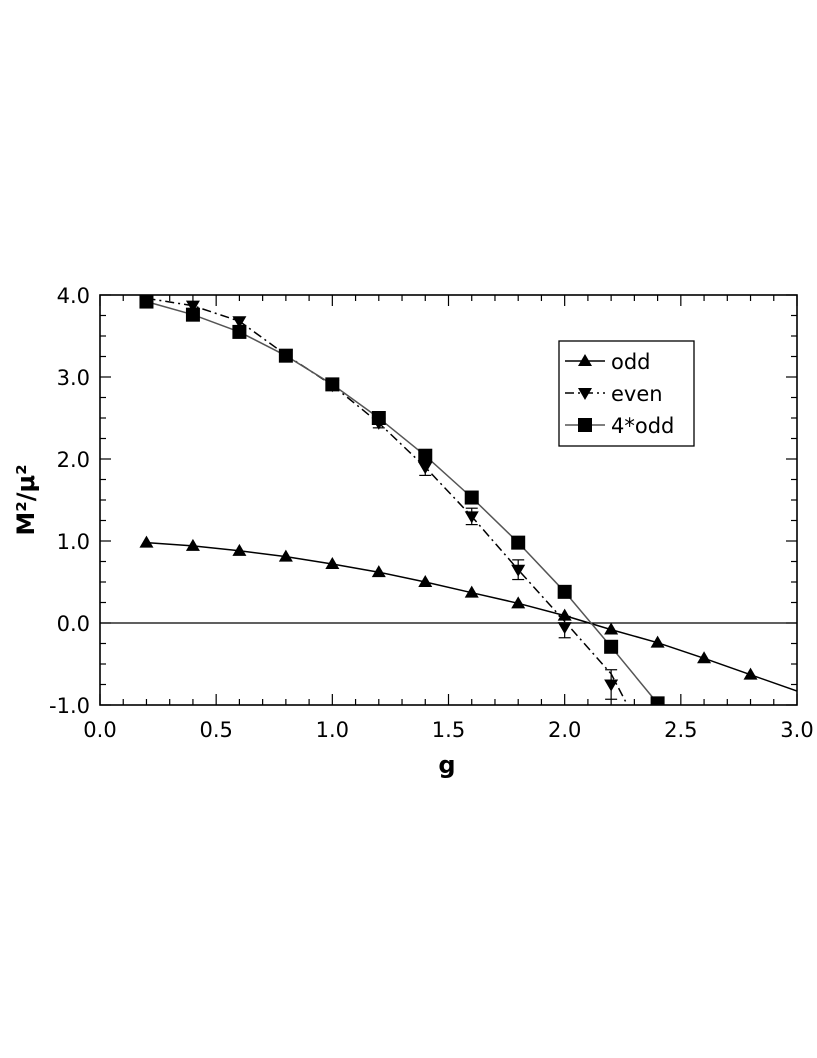 Image resolution: width=817 pixels, height=1058 pixels. Describe the element at coordinates (642, 426) in the screenshot. I see `legend-label-4odd: 4*odd` at that location.